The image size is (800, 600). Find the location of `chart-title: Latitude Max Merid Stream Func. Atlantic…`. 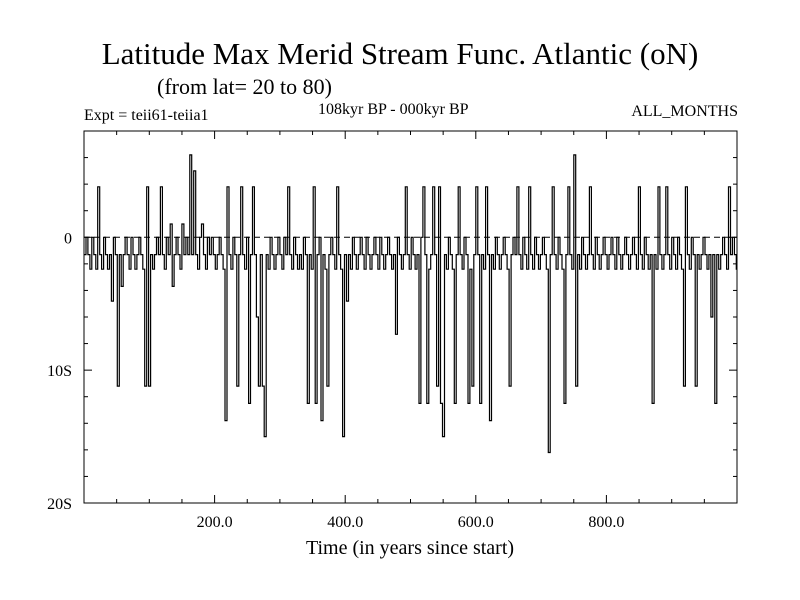

chart-title: Latitude Max Merid Stream Func. Atlantic… is located at coordinates (400, 53).